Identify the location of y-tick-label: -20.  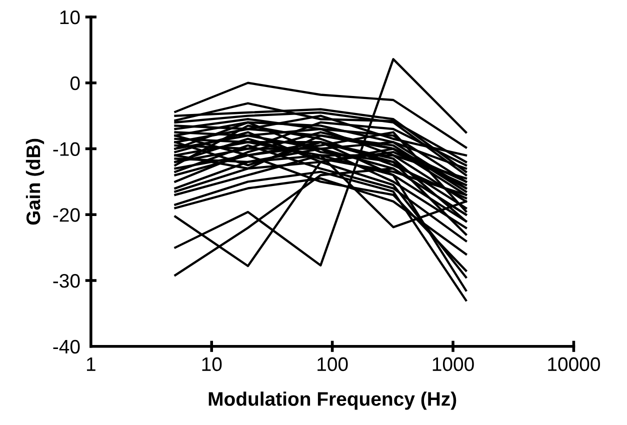
(66, 215).